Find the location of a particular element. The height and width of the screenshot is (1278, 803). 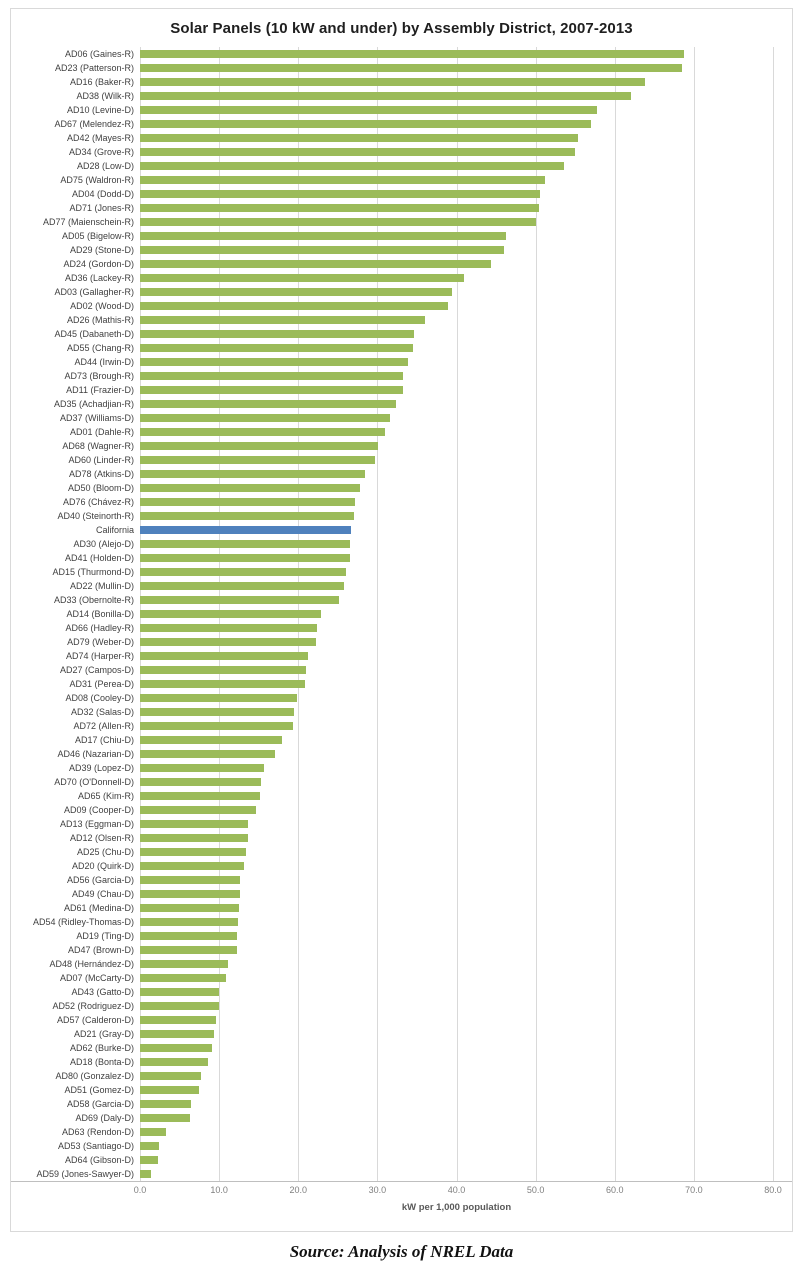

bar-label: AD02 (Wood-D) is located at coordinates (102, 306).